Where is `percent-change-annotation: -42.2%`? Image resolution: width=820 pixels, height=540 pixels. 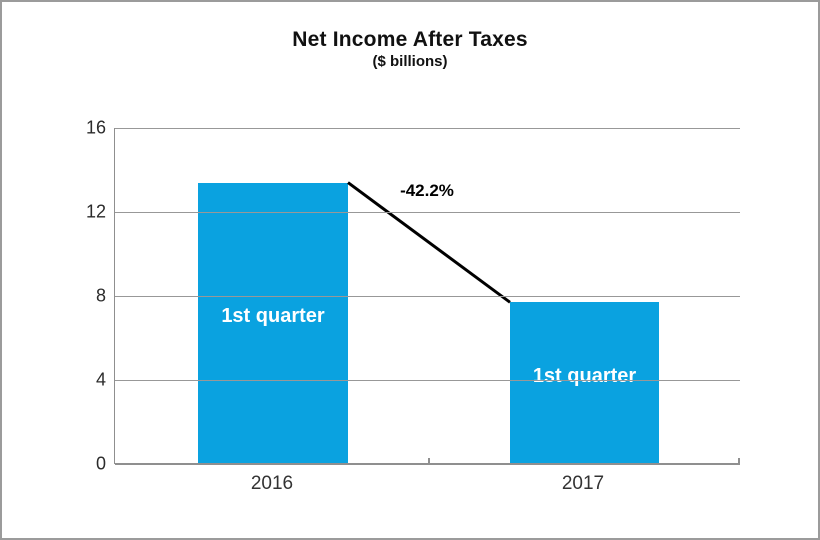
percent-change-annotation: -42.2% is located at coordinates (427, 190).